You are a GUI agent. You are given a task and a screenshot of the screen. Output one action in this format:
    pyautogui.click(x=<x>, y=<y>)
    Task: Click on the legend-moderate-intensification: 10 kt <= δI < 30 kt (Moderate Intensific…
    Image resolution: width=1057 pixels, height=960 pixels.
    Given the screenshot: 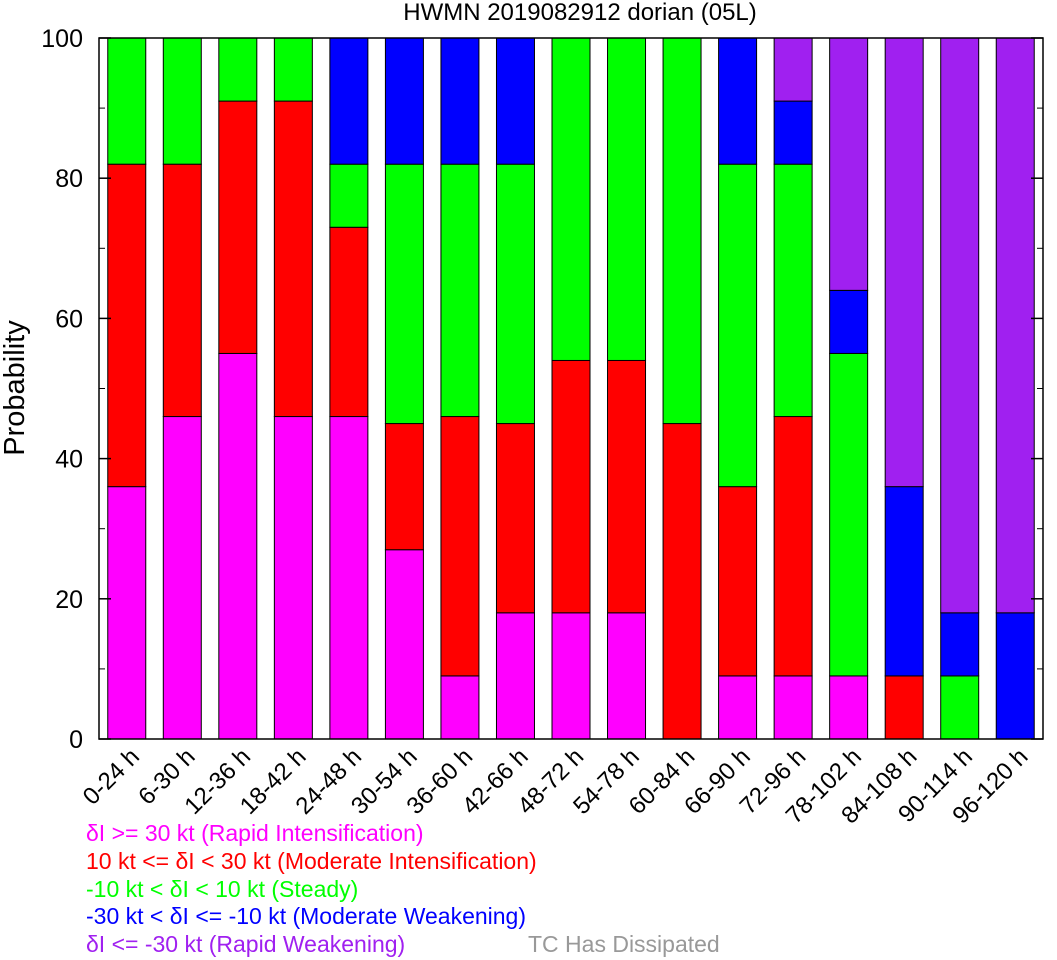 What is the action you would take?
    pyautogui.click(x=311, y=861)
    